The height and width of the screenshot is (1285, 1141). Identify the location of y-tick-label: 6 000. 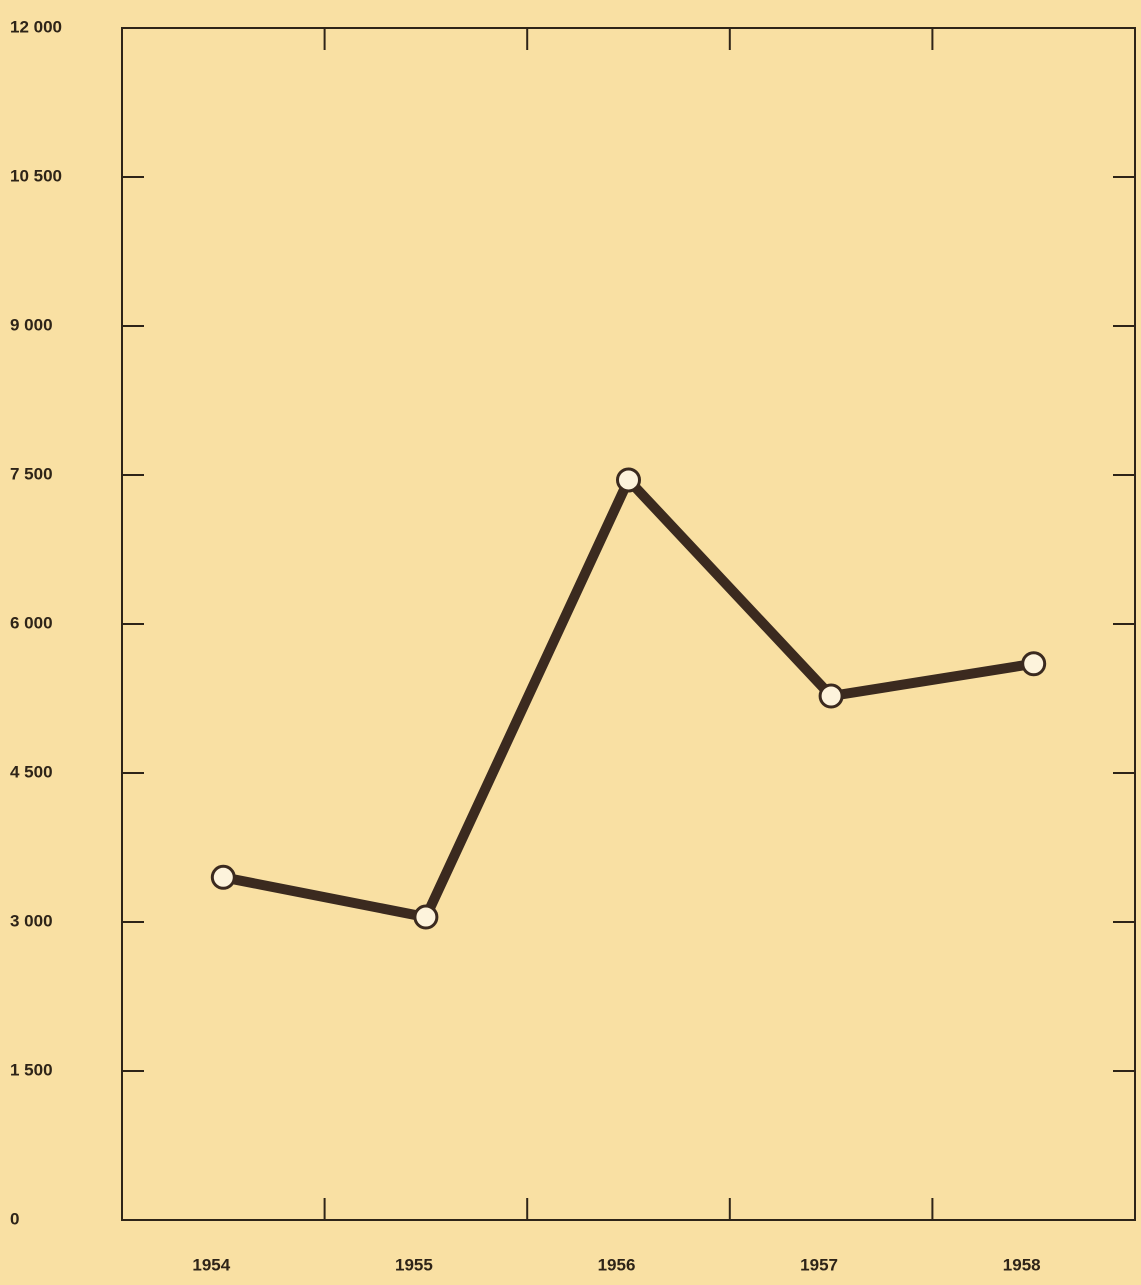
(31, 622).